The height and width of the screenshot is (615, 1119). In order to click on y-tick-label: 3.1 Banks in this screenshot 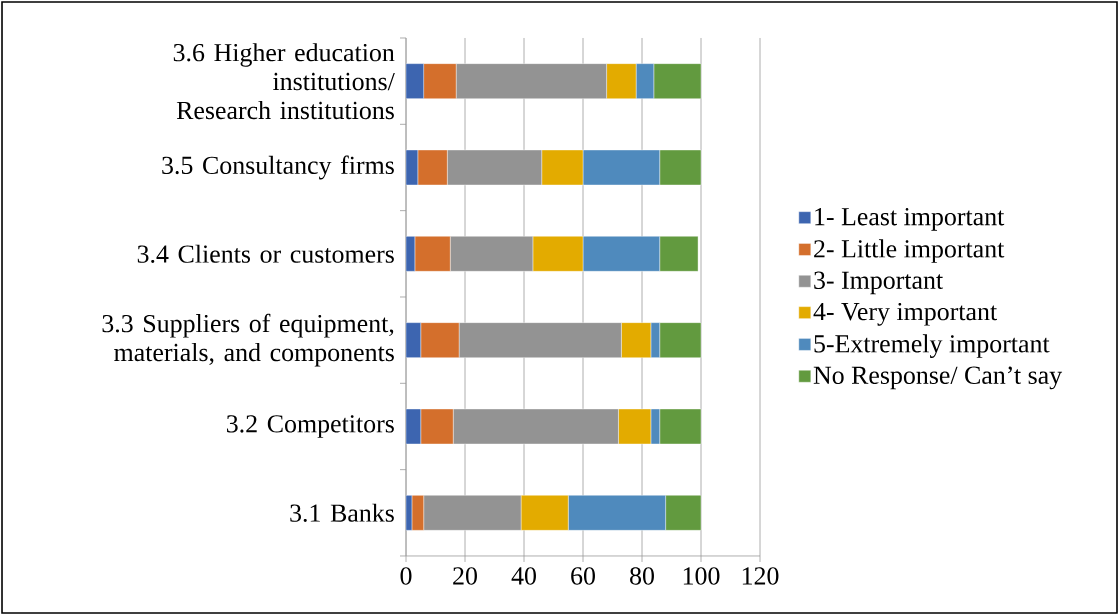, I will do `click(342, 512)`.